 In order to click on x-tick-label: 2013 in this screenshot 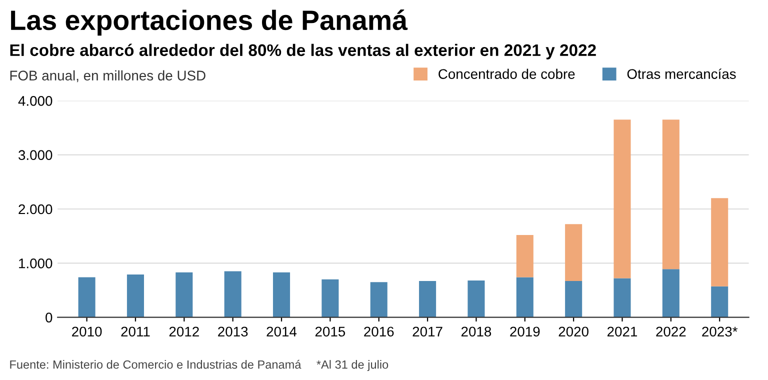, I will do `click(233, 331)`.